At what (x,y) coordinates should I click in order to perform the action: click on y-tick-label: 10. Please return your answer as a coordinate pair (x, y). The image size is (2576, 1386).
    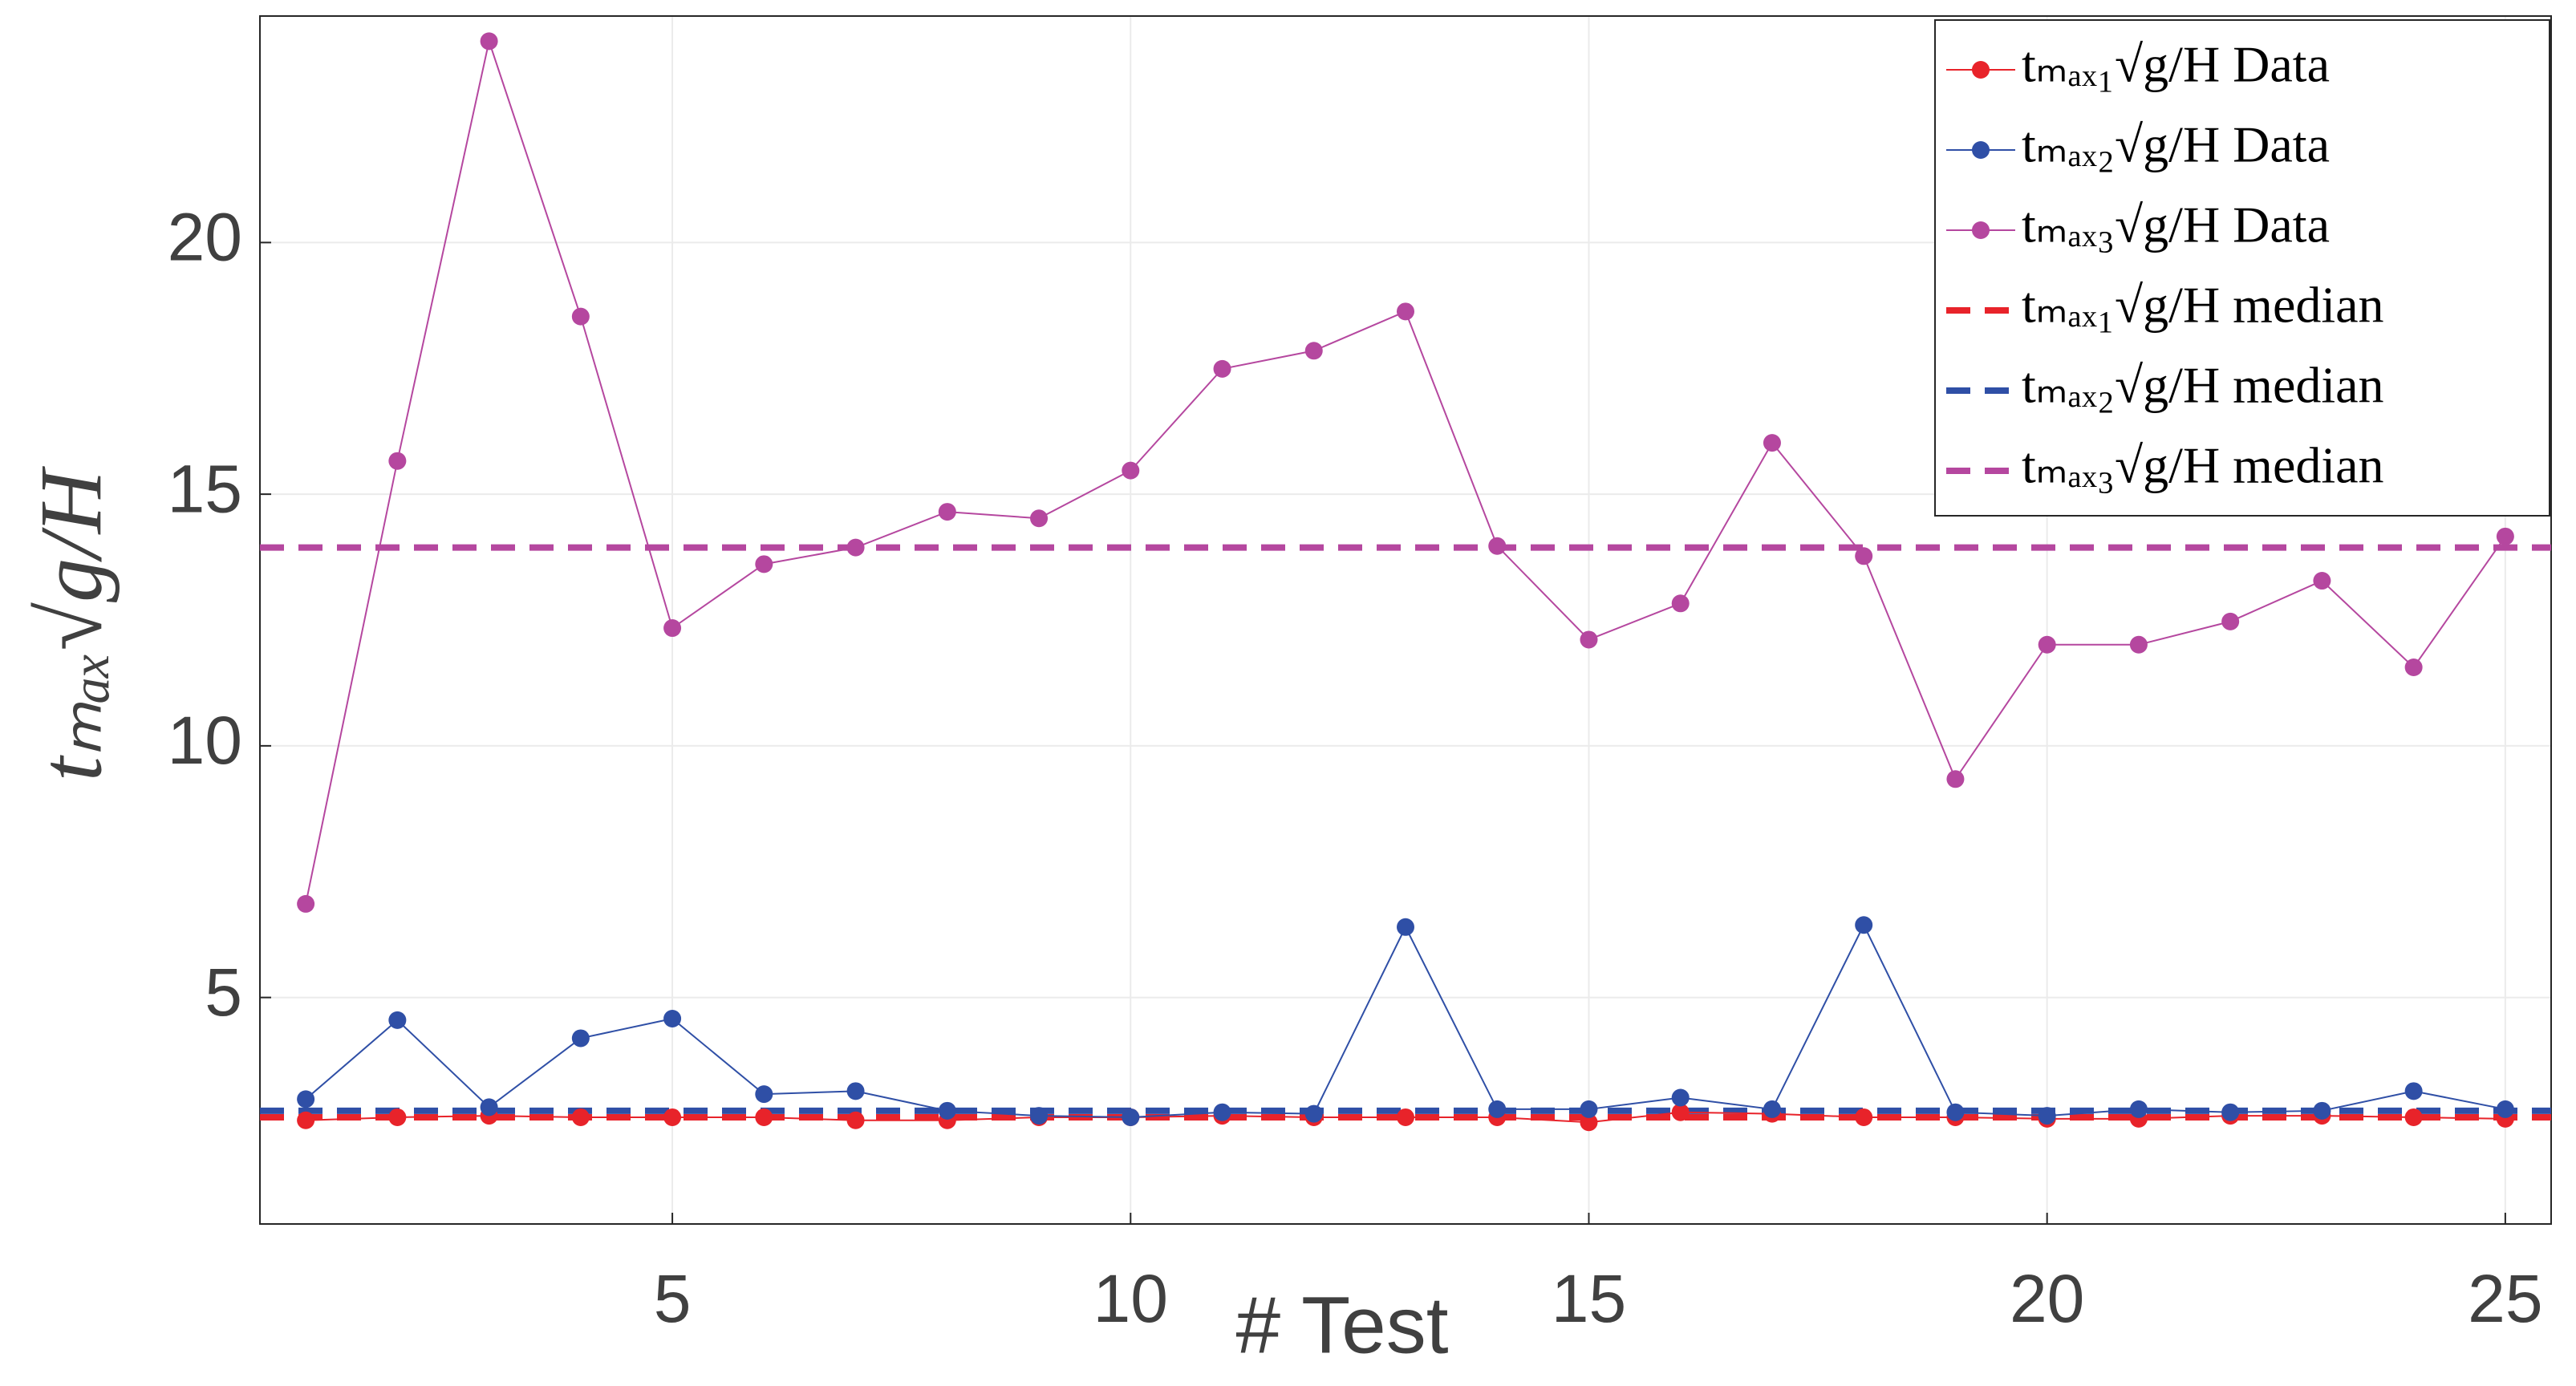
    Looking at the image, I should click on (205, 740).